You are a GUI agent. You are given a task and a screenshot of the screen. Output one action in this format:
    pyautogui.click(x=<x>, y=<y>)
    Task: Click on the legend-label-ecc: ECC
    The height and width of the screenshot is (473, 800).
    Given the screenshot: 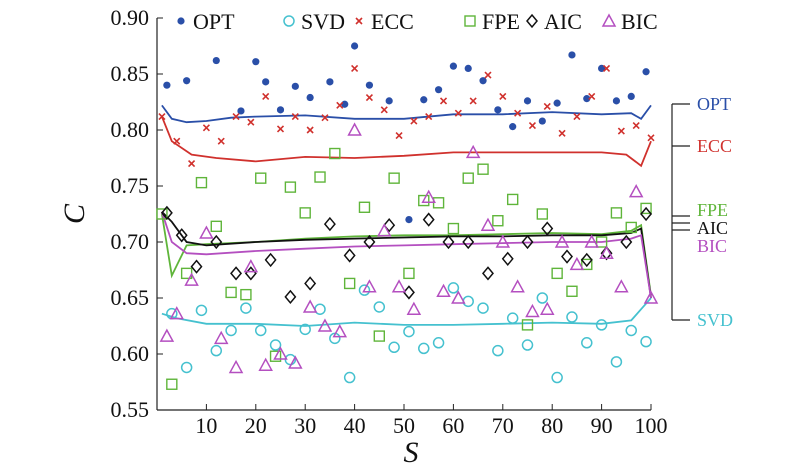 What is the action you would take?
    pyautogui.click(x=392, y=21)
    